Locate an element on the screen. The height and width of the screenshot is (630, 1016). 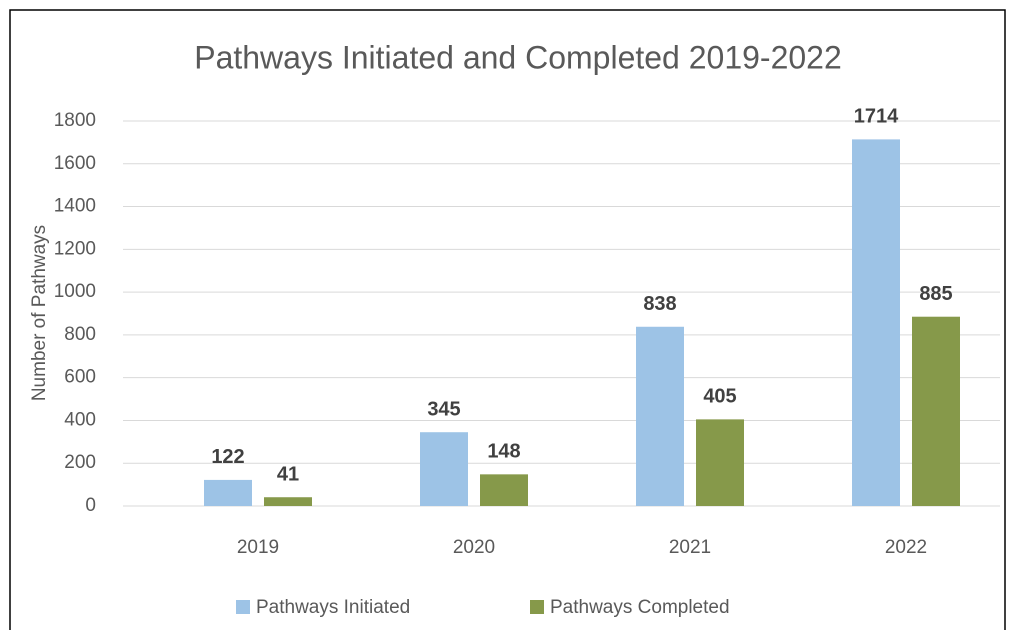
x-tick-label: 2022 is located at coordinates (906, 547).